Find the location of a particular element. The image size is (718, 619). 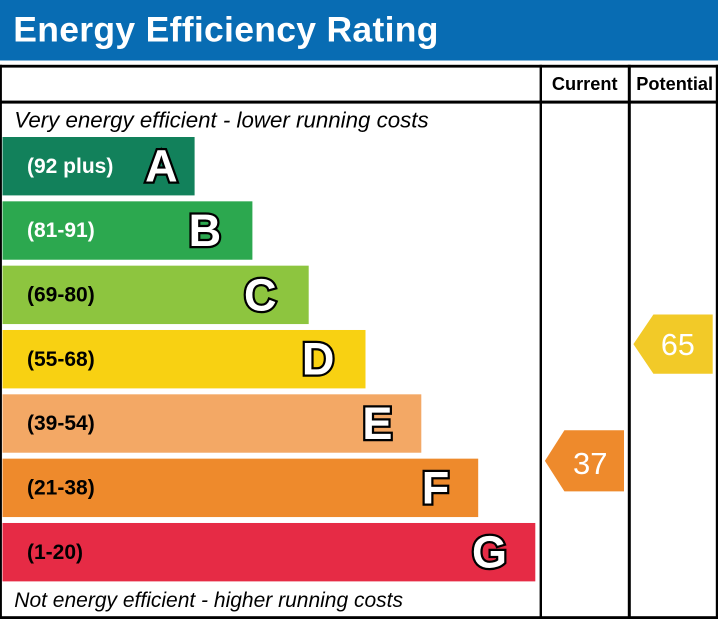

svg-text: Potential is located at coordinates (674, 84).